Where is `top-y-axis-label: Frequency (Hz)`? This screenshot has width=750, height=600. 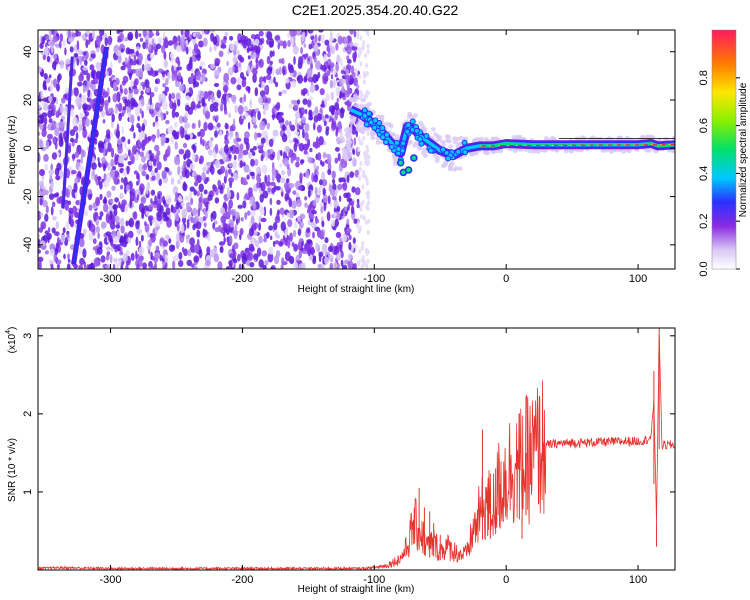 top-y-axis-label: Frequency (Hz) is located at coordinates (12, 150).